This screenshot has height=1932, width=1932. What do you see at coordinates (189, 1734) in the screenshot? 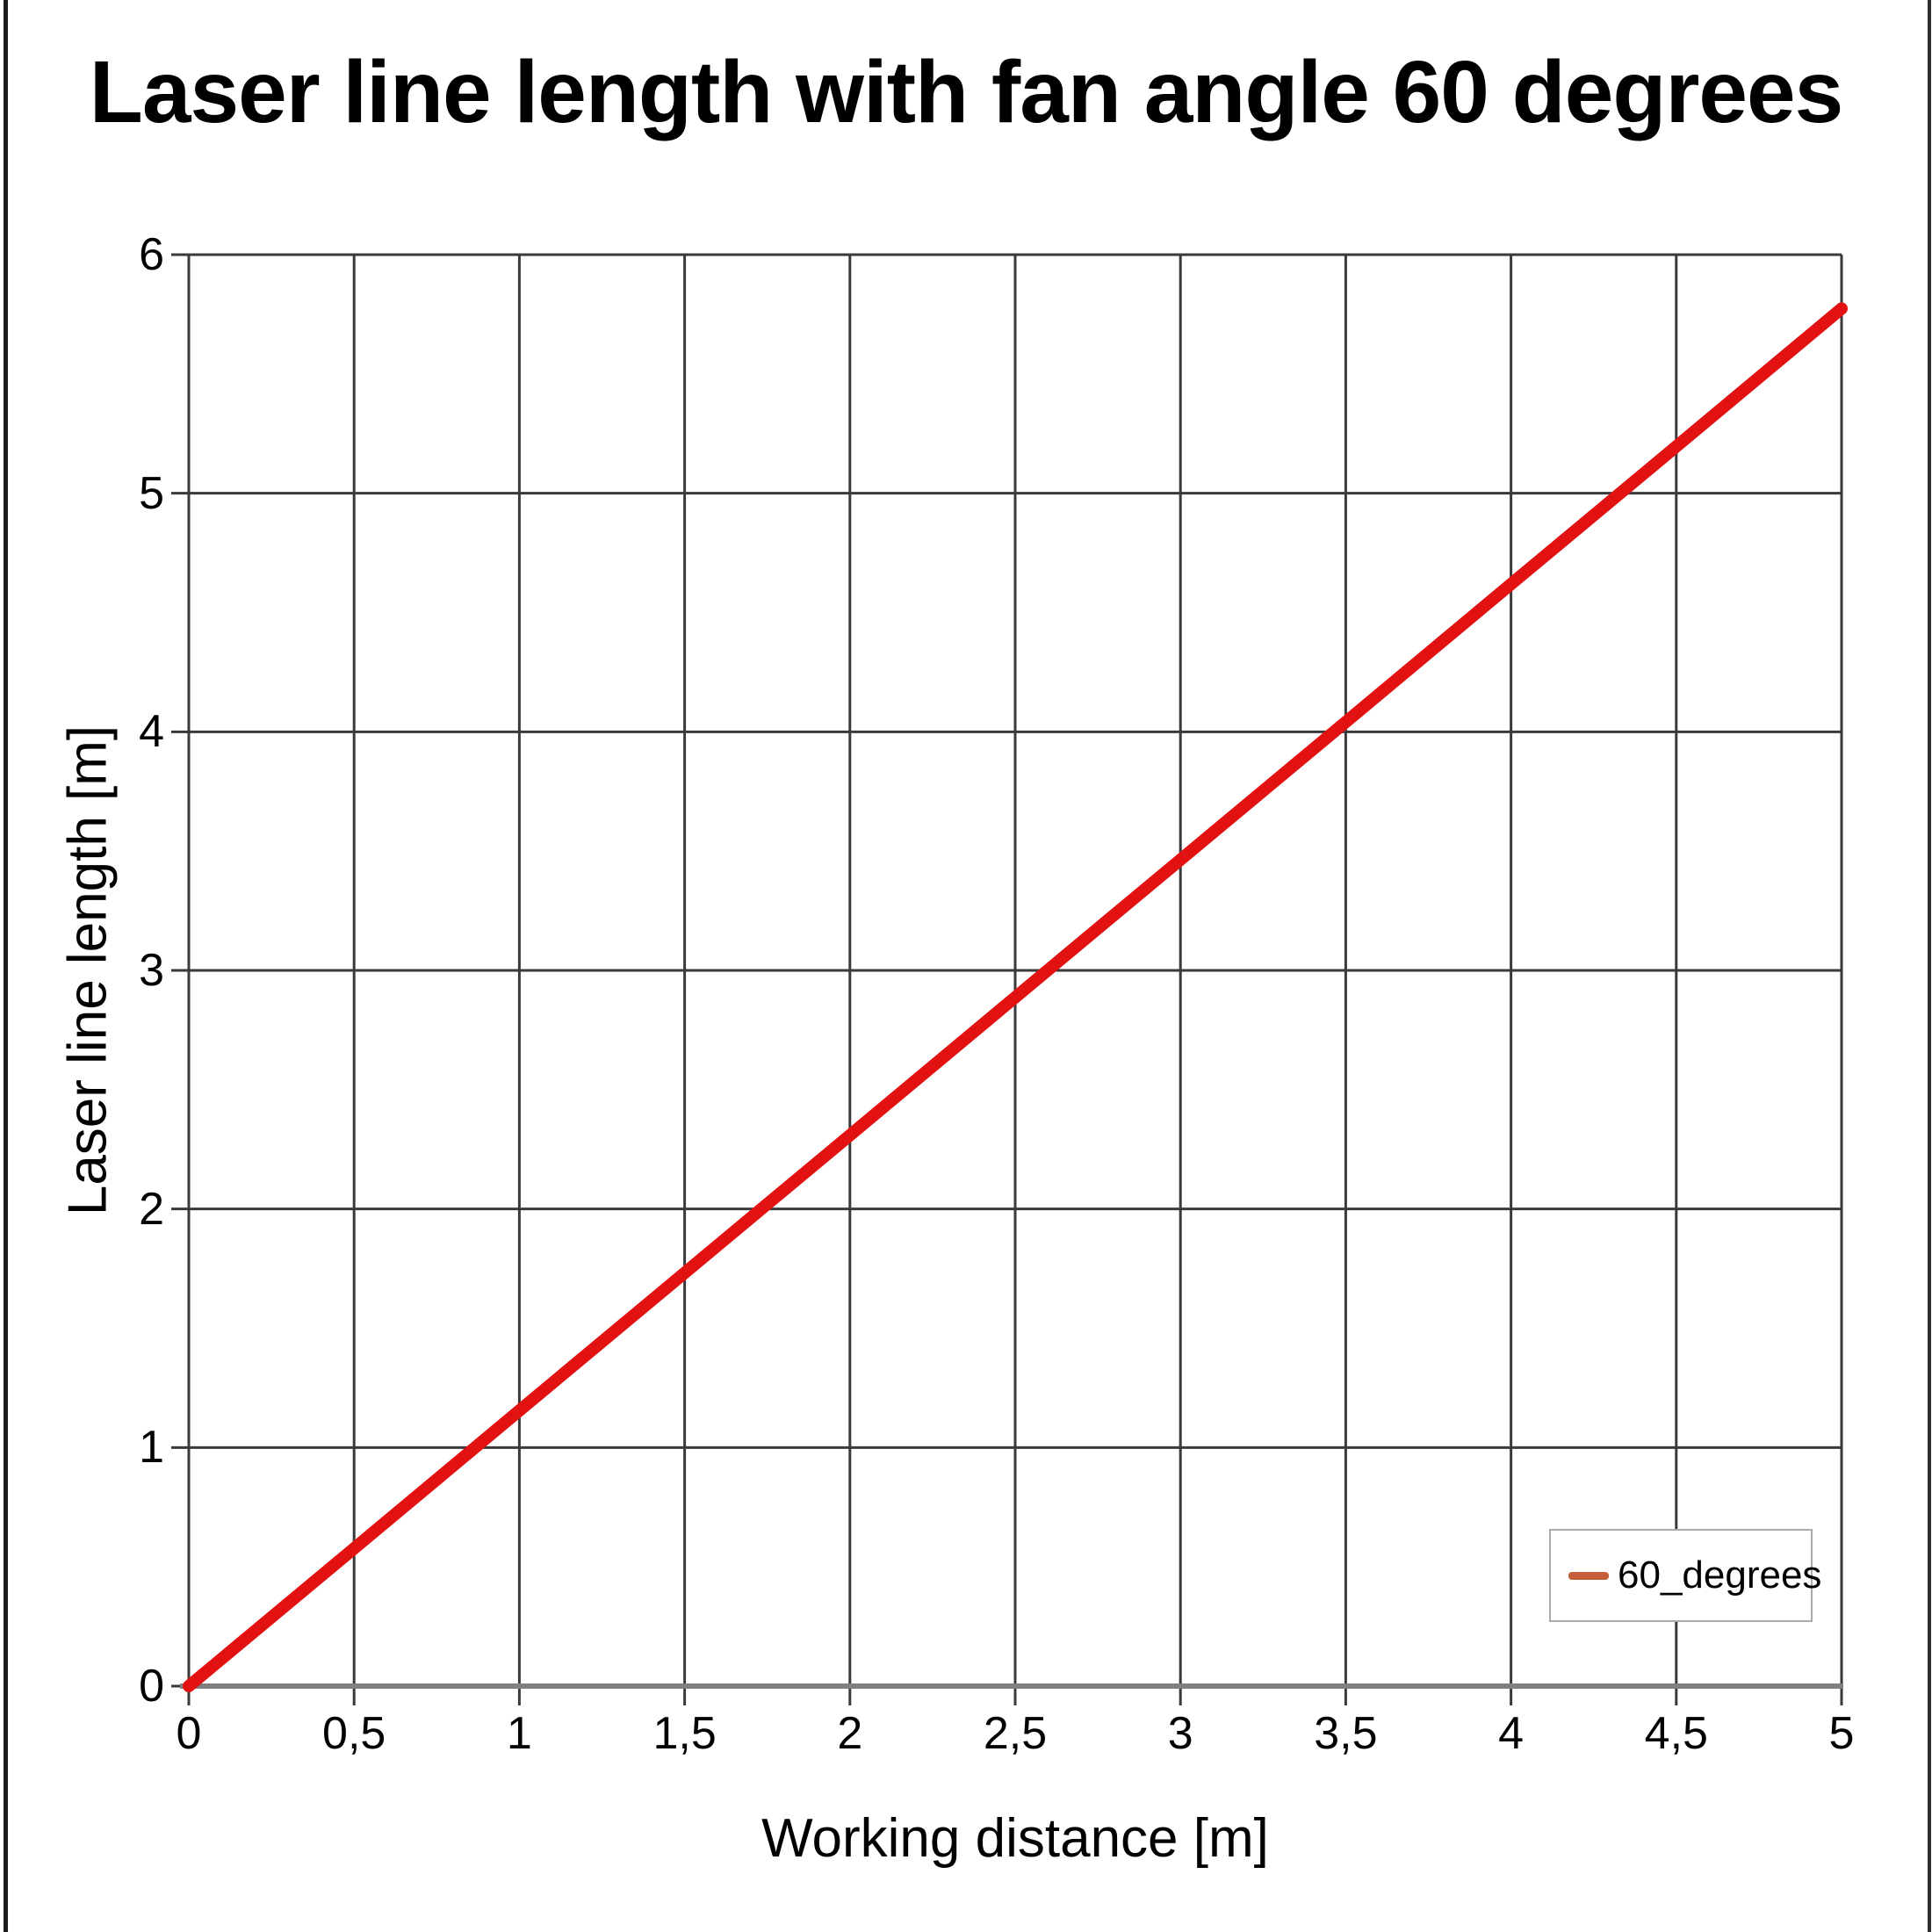
I see `x-tick-label: 0` at bounding box center [189, 1734].